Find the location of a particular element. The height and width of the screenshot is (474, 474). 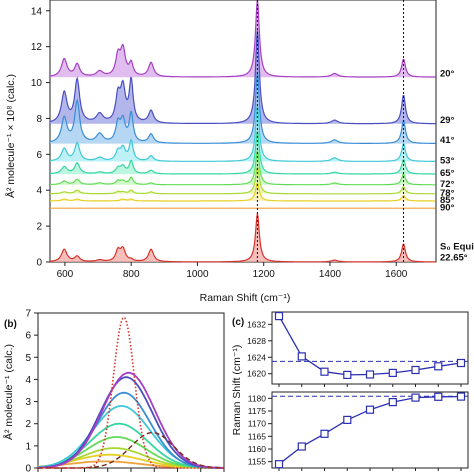

bottom-y-tick-label: 1175 is located at coordinates (257, 411).